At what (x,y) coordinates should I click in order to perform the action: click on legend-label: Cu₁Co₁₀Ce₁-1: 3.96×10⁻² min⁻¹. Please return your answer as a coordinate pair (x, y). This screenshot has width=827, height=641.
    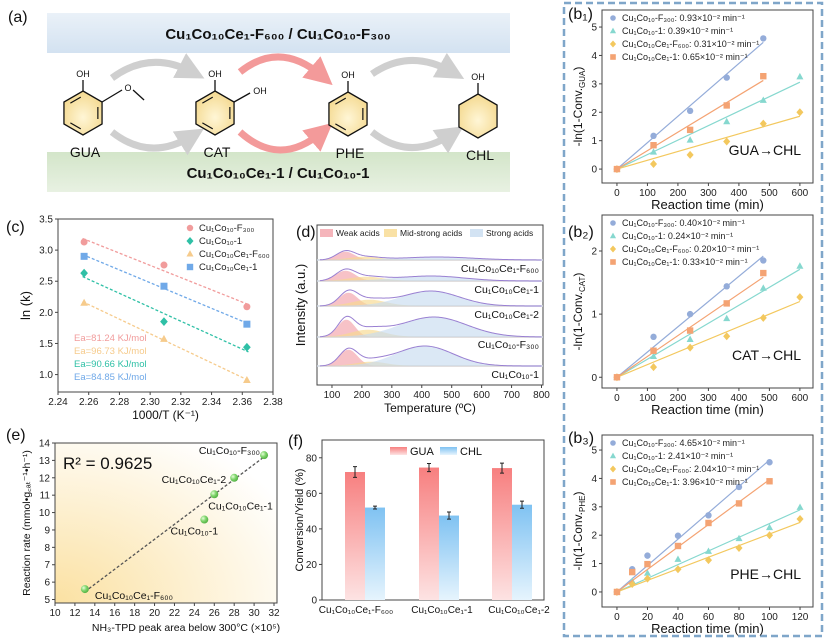
    Looking at the image, I should click on (685, 482).